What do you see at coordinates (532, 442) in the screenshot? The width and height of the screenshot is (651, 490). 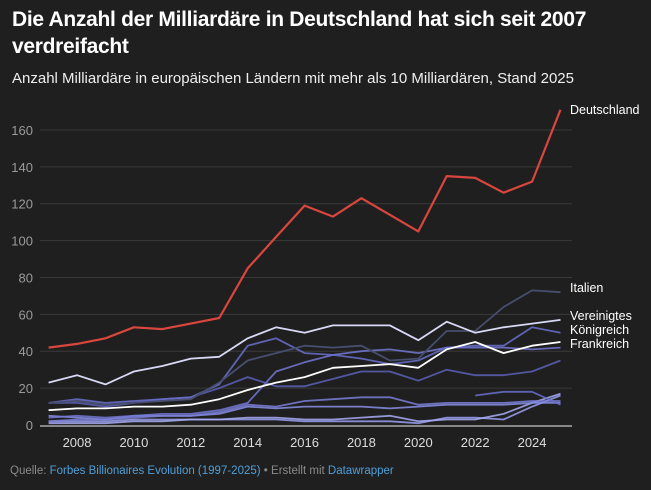 I see `x-tick-label: 2024` at bounding box center [532, 442].